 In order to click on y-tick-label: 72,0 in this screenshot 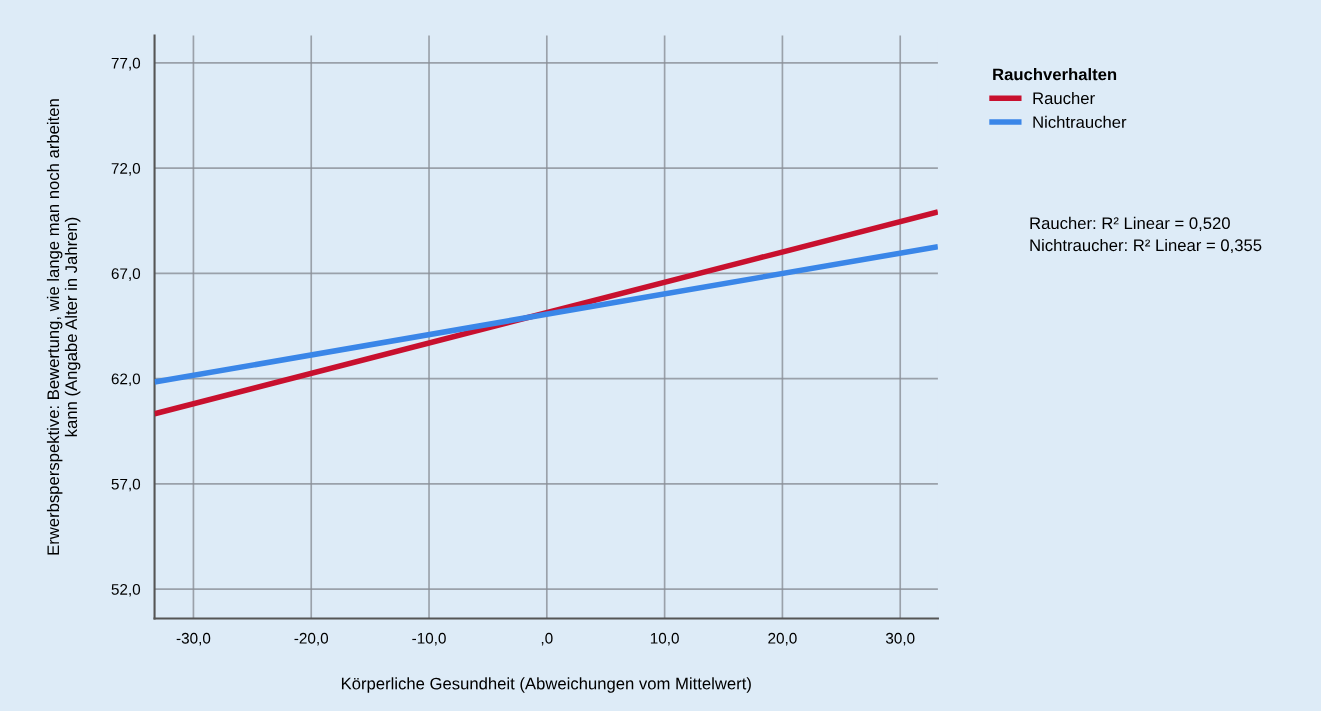, I will do `click(126, 169)`.